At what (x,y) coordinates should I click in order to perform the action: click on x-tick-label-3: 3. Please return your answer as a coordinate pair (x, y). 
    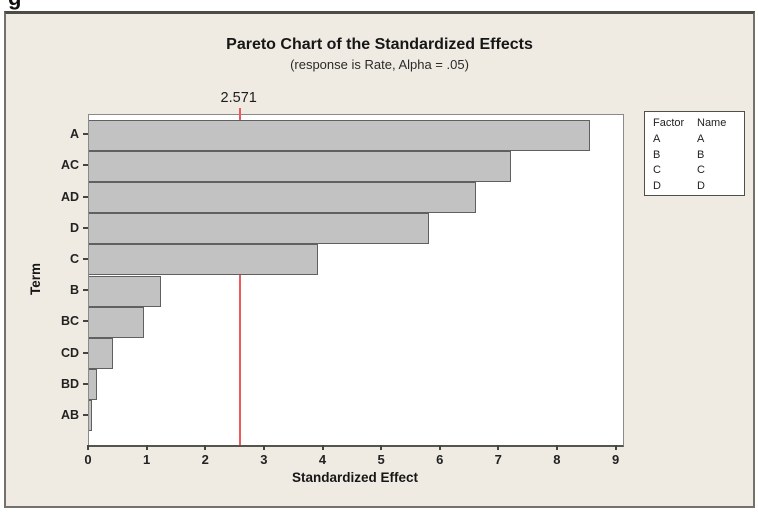
    Looking at the image, I should click on (264, 459).